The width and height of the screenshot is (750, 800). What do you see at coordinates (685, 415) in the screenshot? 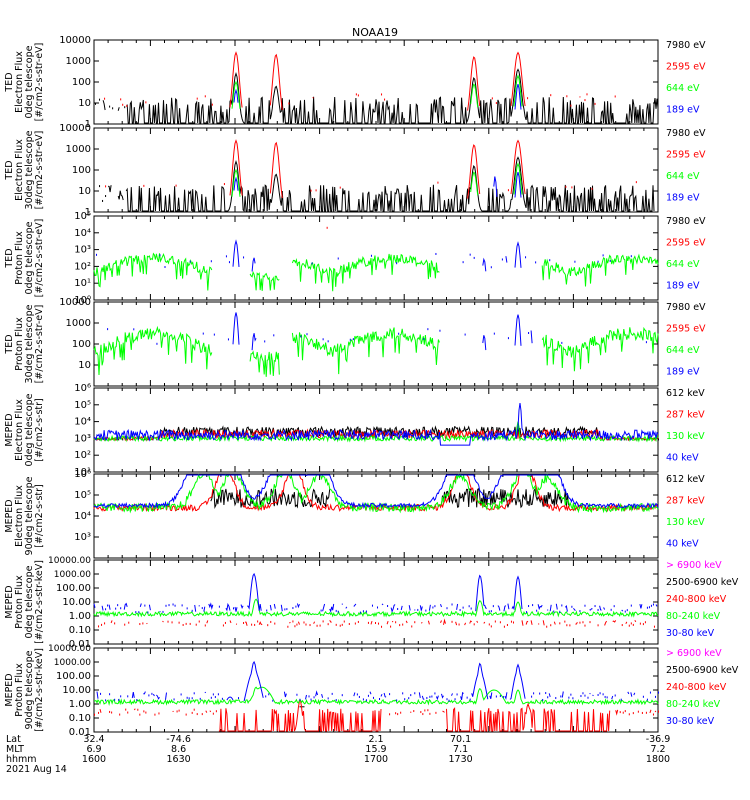
I see `legend-entry: 287 keV` at bounding box center [685, 415].